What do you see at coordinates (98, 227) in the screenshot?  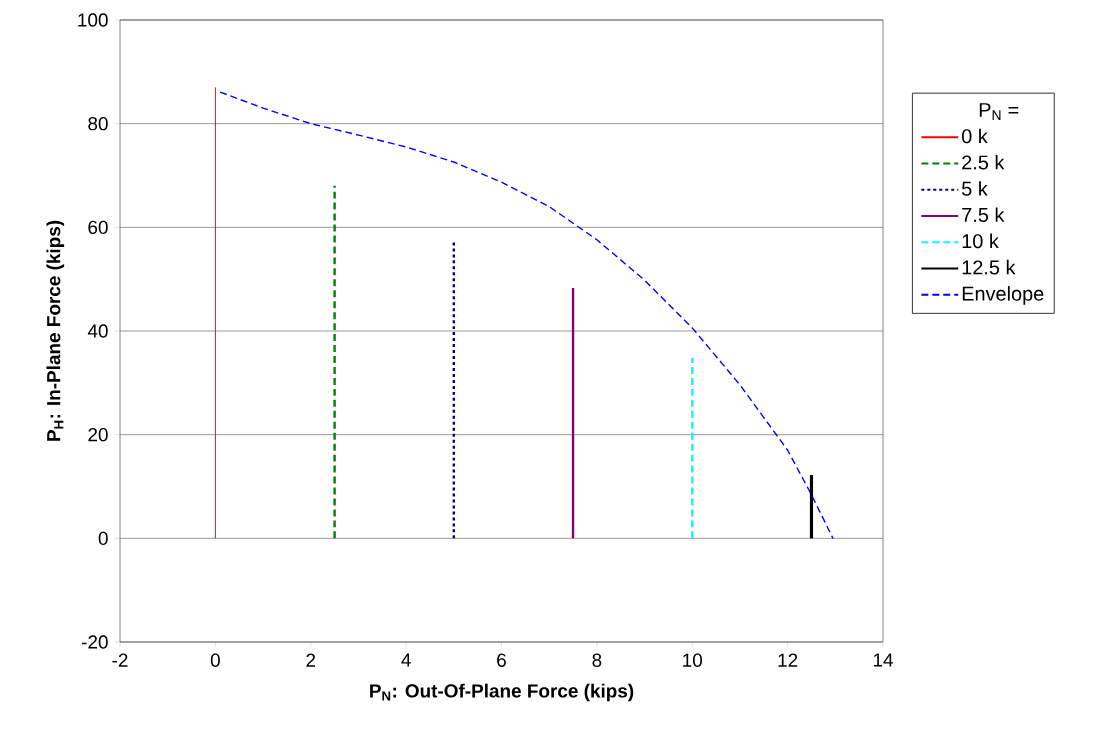 I see `y-tick-label: 60` at bounding box center [98, 227].